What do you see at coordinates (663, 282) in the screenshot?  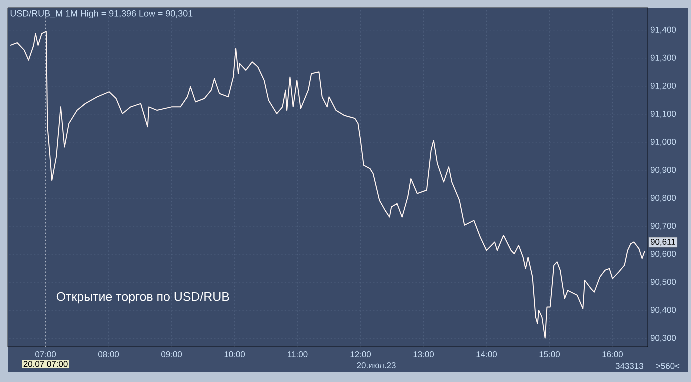 I see `y-tick-label: 90,500` at bounding box center [663, 282].